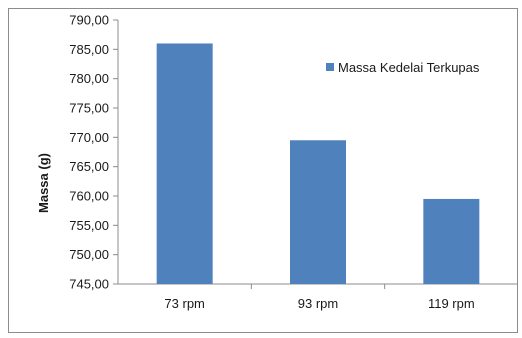 The height and width of the screenshot is (338, 522). What do you see at coordinates (330, 67) in the screenshot?
I see `legend-swatch` at bounding box center [330, 67].